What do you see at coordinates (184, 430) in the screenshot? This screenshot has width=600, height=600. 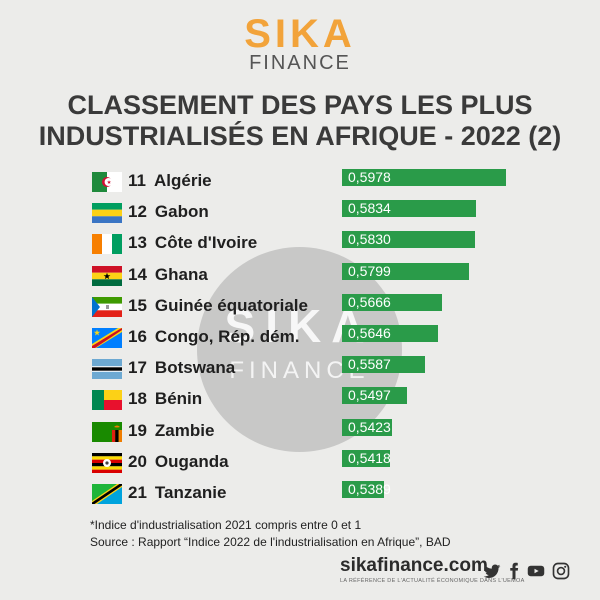 I see `country-name: Zambie` at bounding box center [184, 430].